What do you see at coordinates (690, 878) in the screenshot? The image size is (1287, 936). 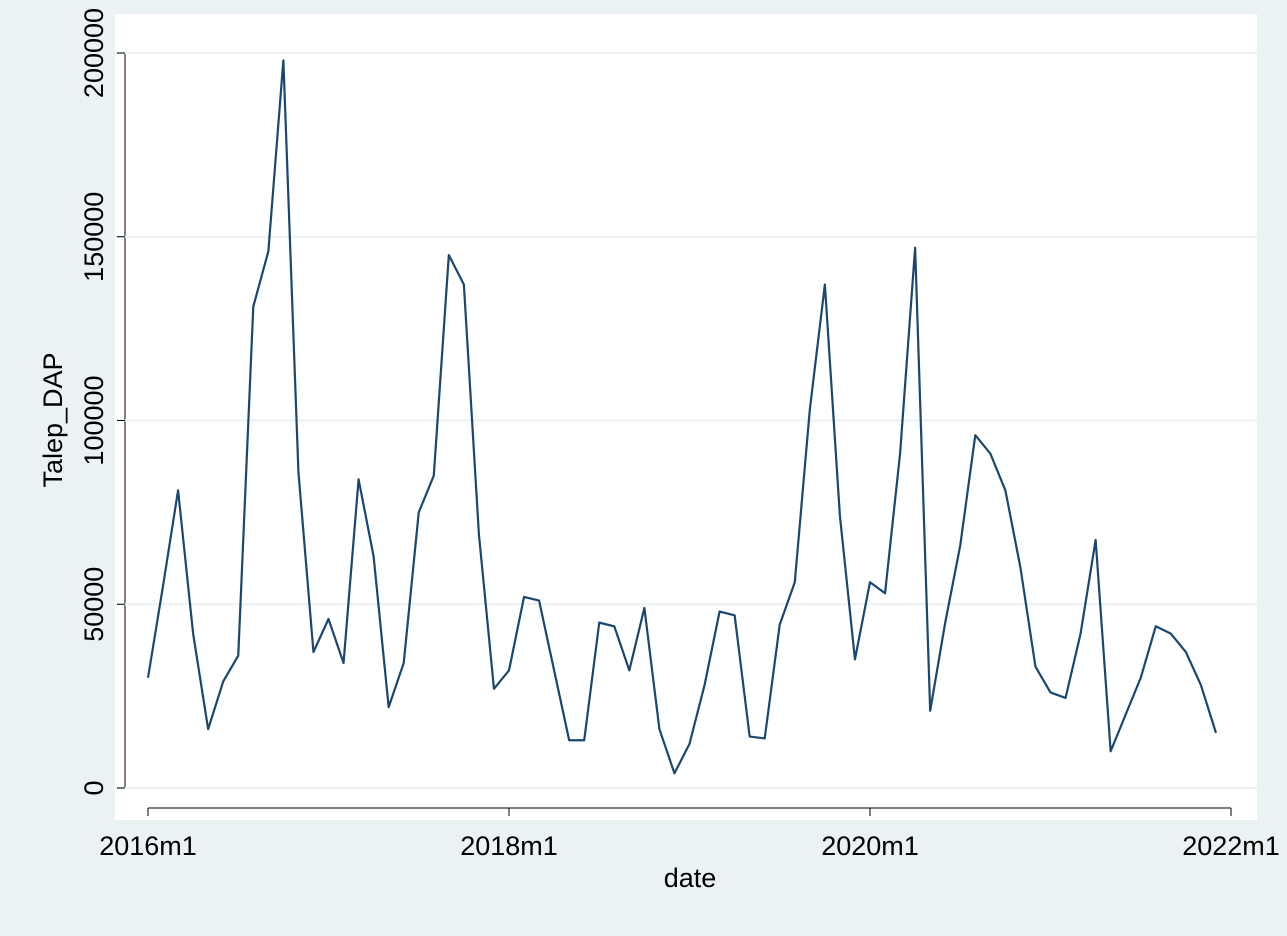 I see `x-axis-title: date` at bounding box center [690, 878].